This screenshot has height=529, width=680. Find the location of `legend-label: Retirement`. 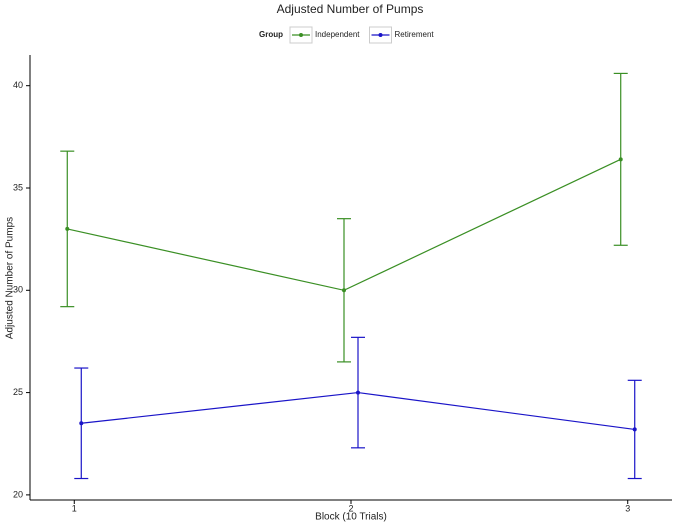

legend-label: Retirement is located at coordinates (415, 34).